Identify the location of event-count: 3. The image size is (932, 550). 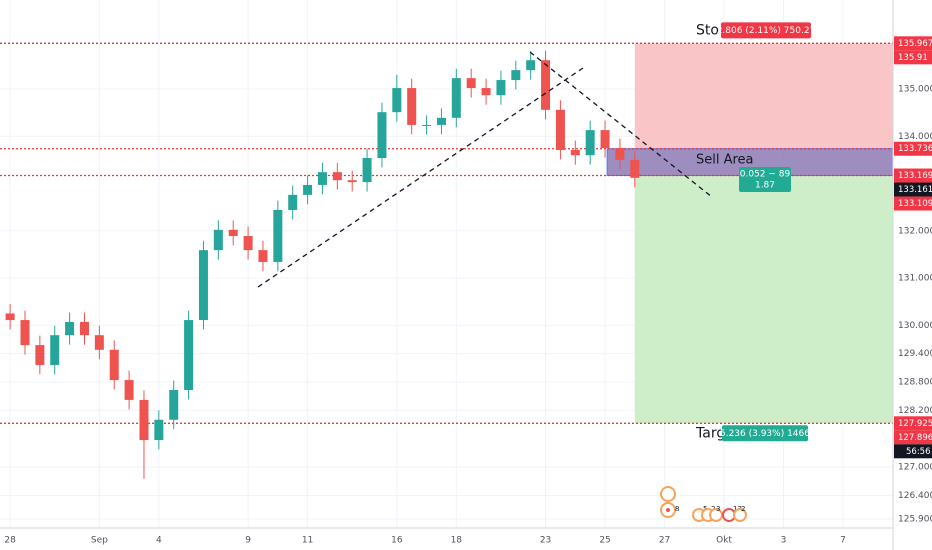
(718, 509).